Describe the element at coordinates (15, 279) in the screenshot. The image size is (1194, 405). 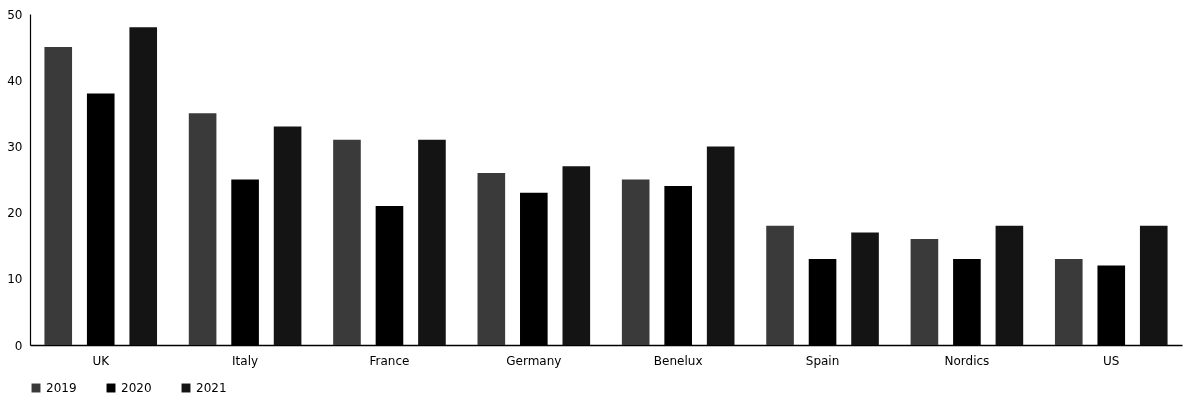
I see `y-tick-label: 10` at that location.